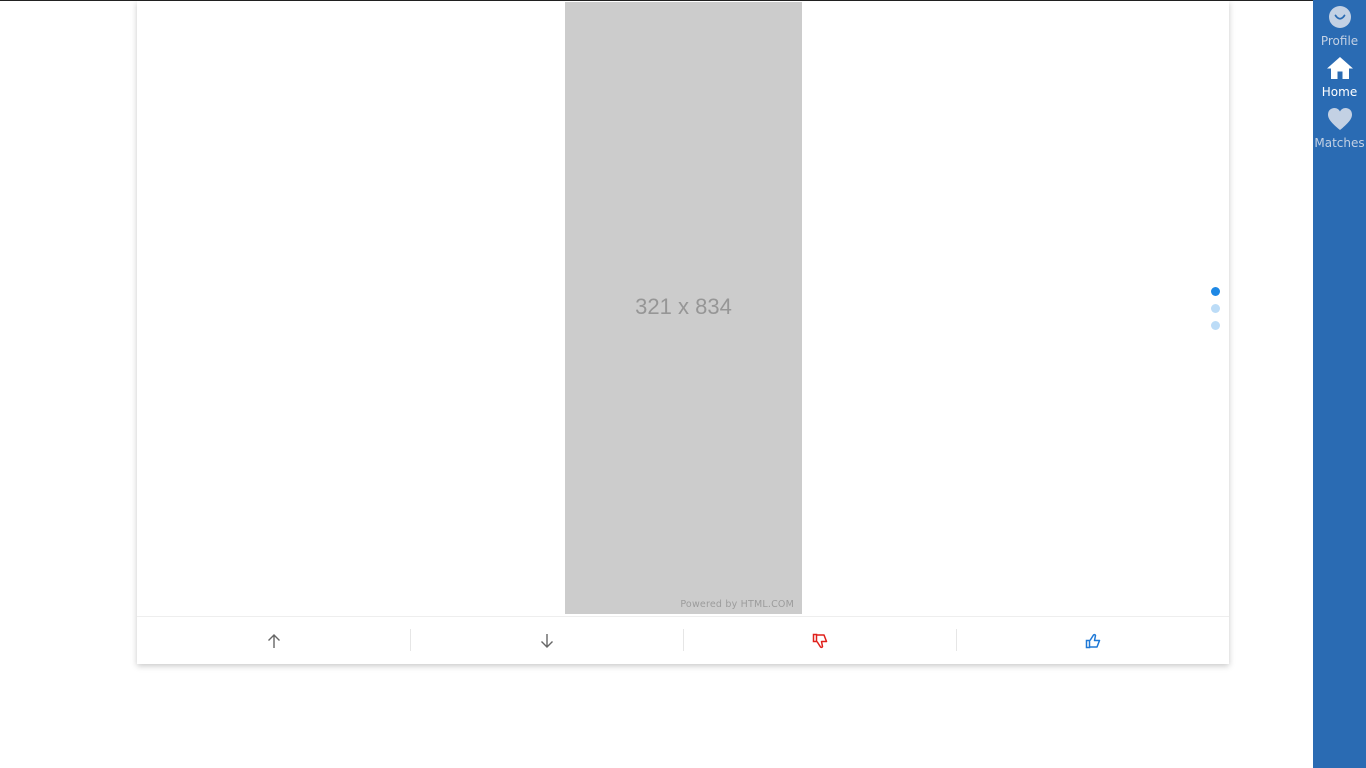  I want to click on sidebar-nav: Profile Home Matches, so click(1339, 384).